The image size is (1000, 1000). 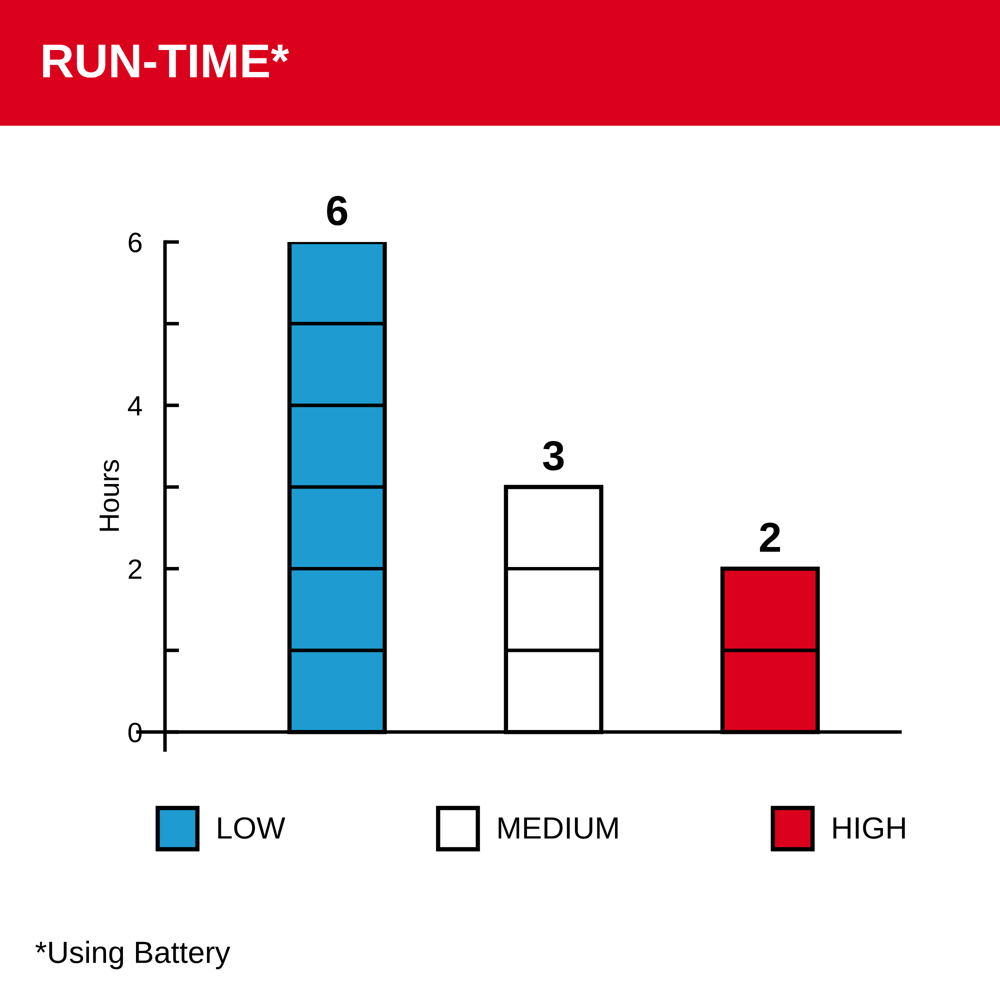 I want to click on chart-title: RUN-TIME*, so click(x=166, y=61).